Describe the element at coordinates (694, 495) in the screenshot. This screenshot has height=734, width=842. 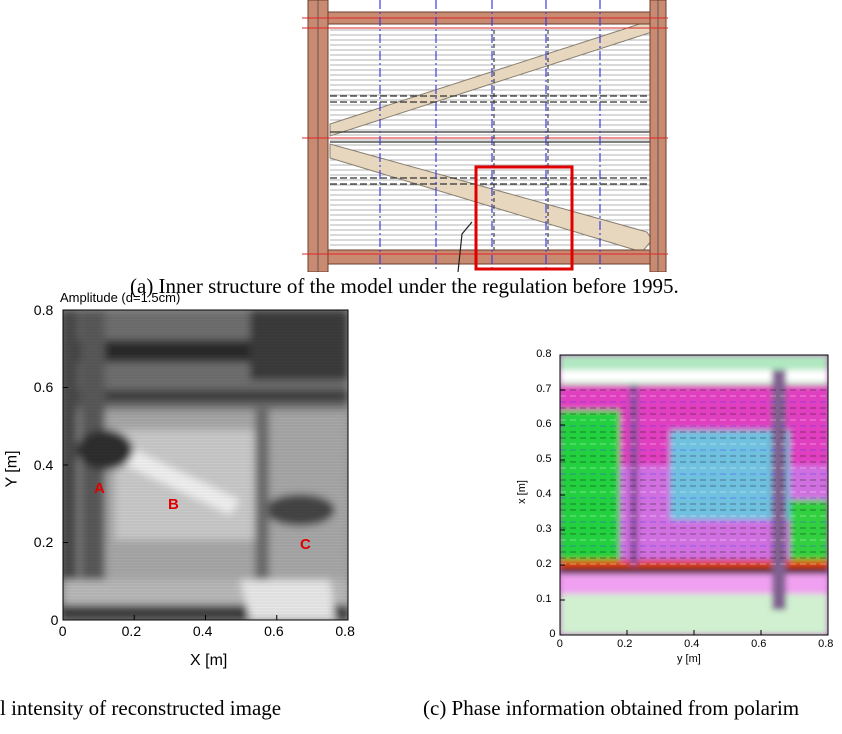
I see `phase-plot` at that location.